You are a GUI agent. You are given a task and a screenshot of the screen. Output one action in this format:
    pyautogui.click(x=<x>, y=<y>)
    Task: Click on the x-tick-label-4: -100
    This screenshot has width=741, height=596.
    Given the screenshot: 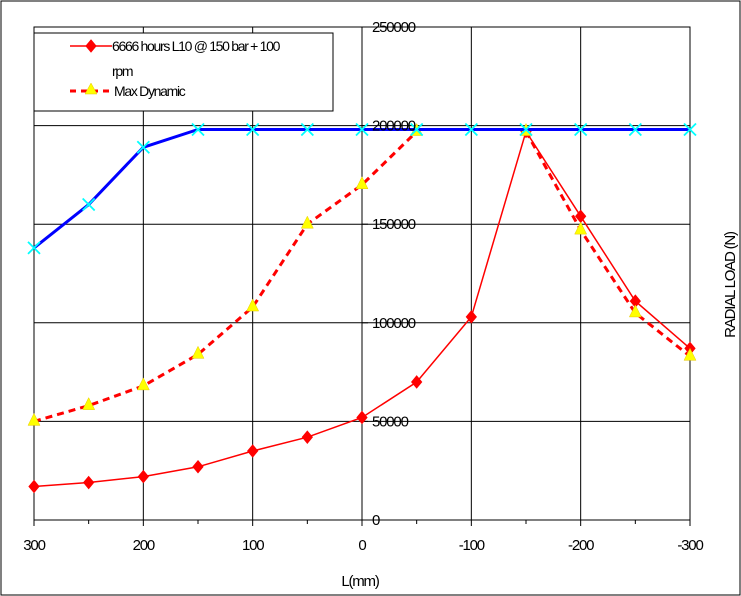 What is the action you would take?
    pyautogui.click(x=472, y=545)
    